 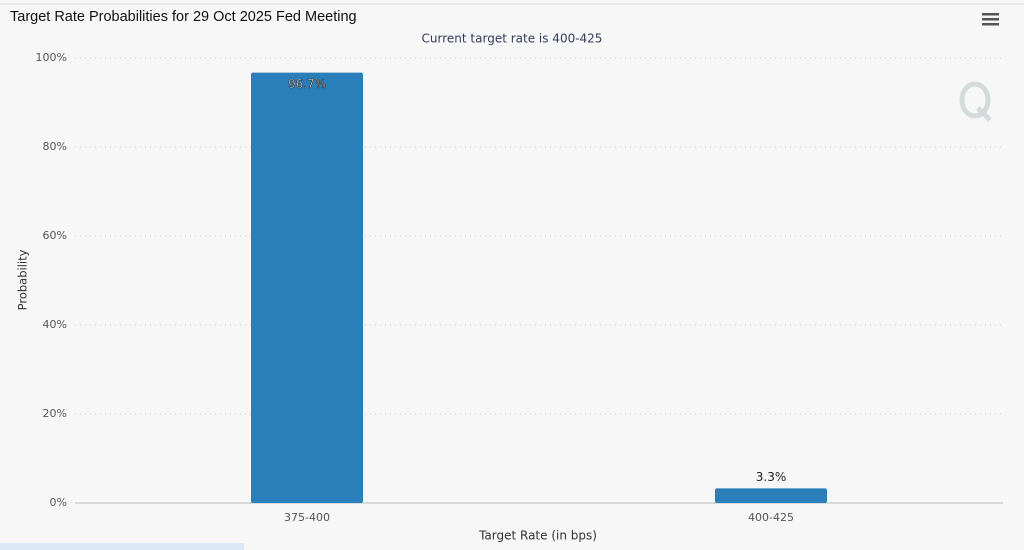 What do you see at coordinates (55, 324) in the screenshot?
I see `y-tick-label: 40%` at bounding box center [55, 324].